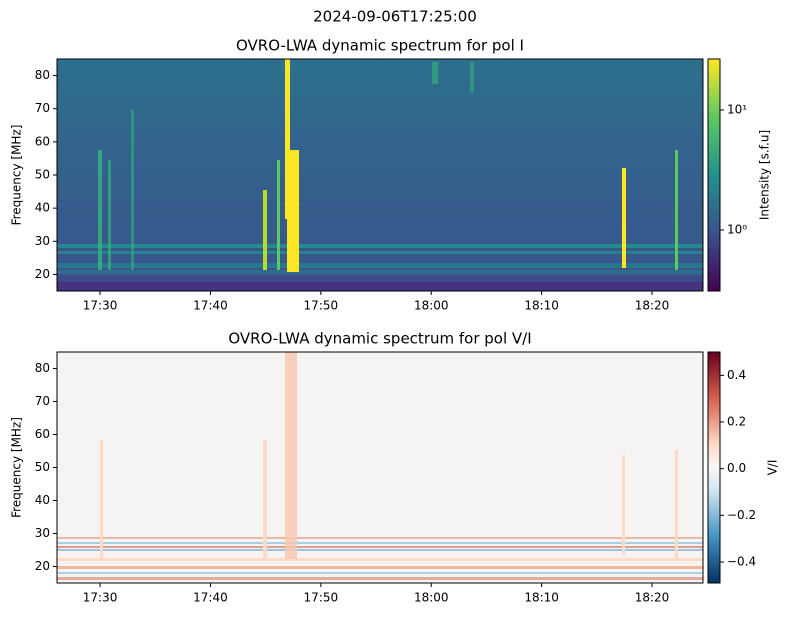 The image size is (790, 617). I want to click on colorbar-tick-label: −0.2, so click(741, 515).